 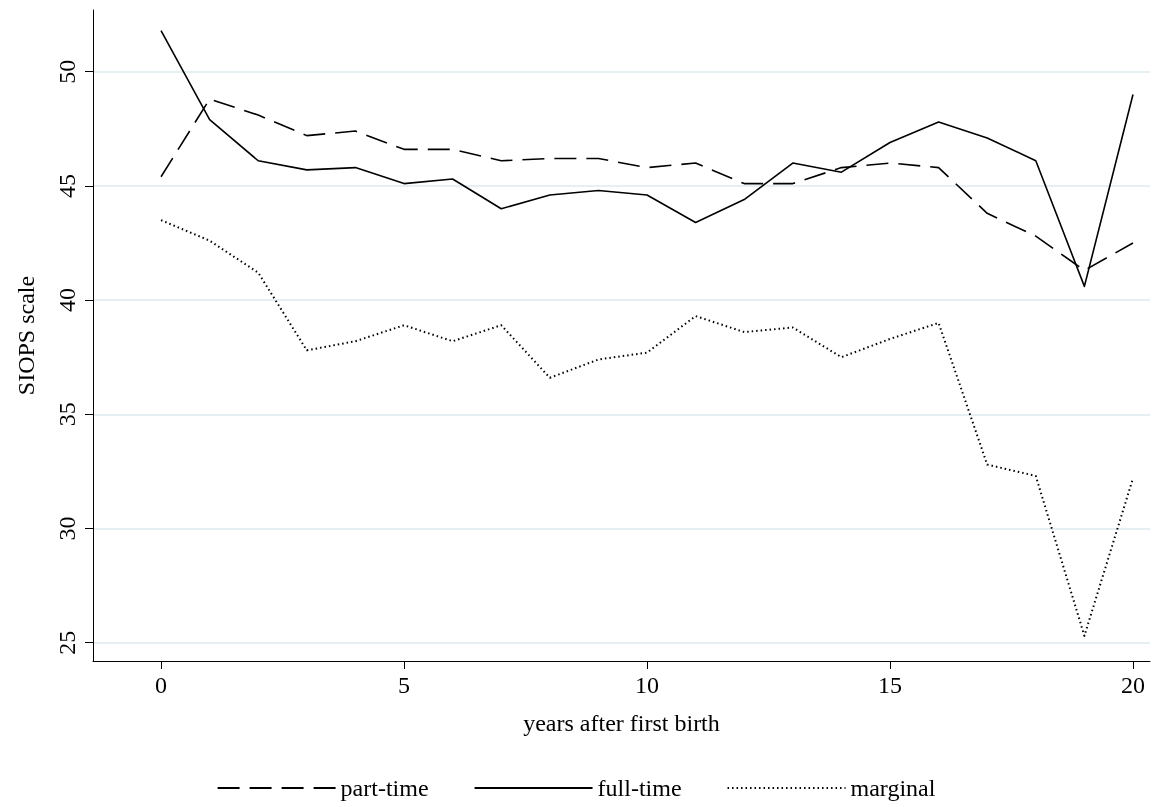 I want to click on y-axis-title: SIOPS scale, so click(x=26, y=335).